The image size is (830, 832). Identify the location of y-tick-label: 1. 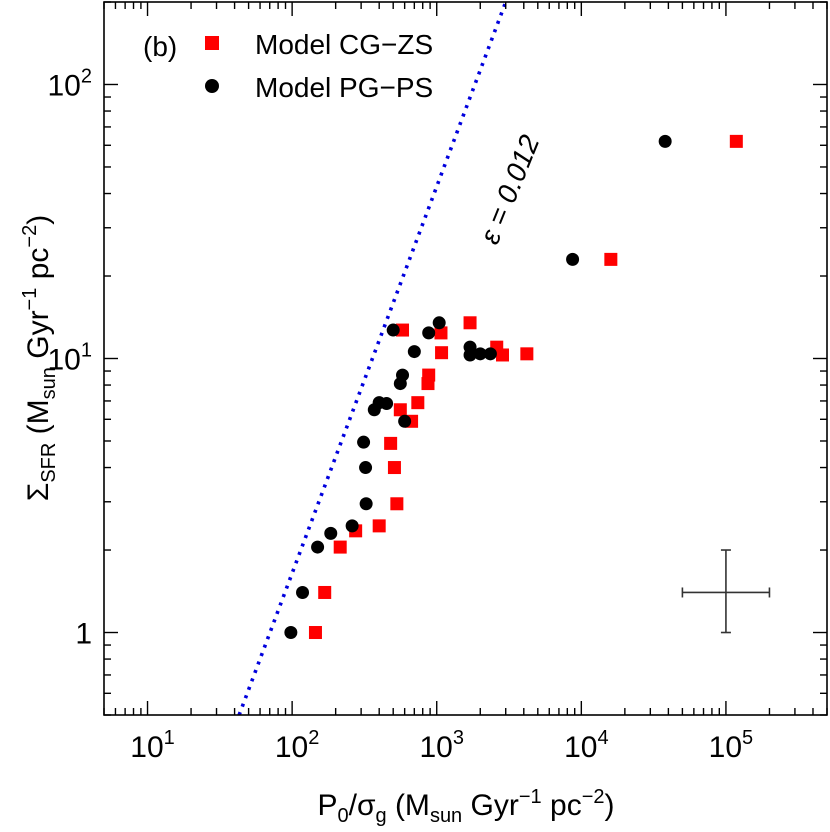
(83, 634).